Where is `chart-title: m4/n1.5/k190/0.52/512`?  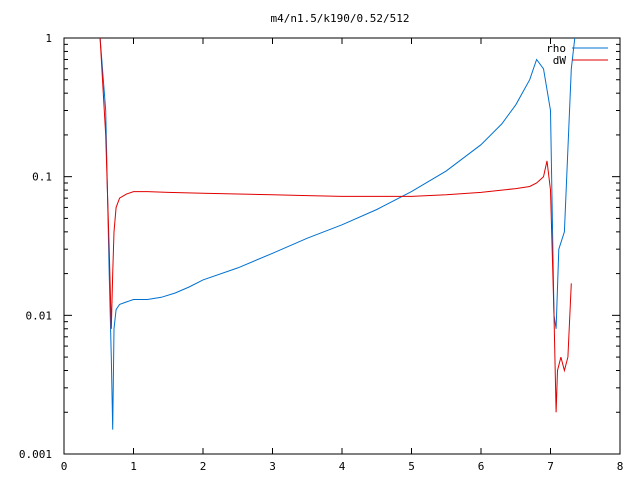
chart-title: m4/n1.5/k190/0.52/512 is located at coordinates (339, 18).